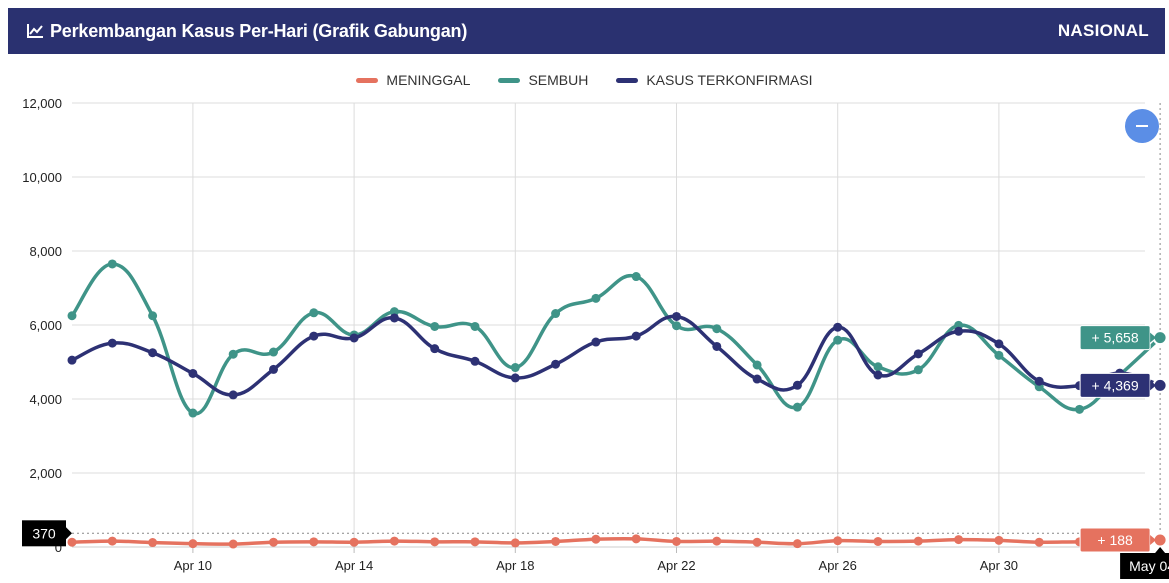  Describe the element at coordinates (428, 80) in the screenshot. I see `legend-label-meninggal: MENINGGAL` at that location.